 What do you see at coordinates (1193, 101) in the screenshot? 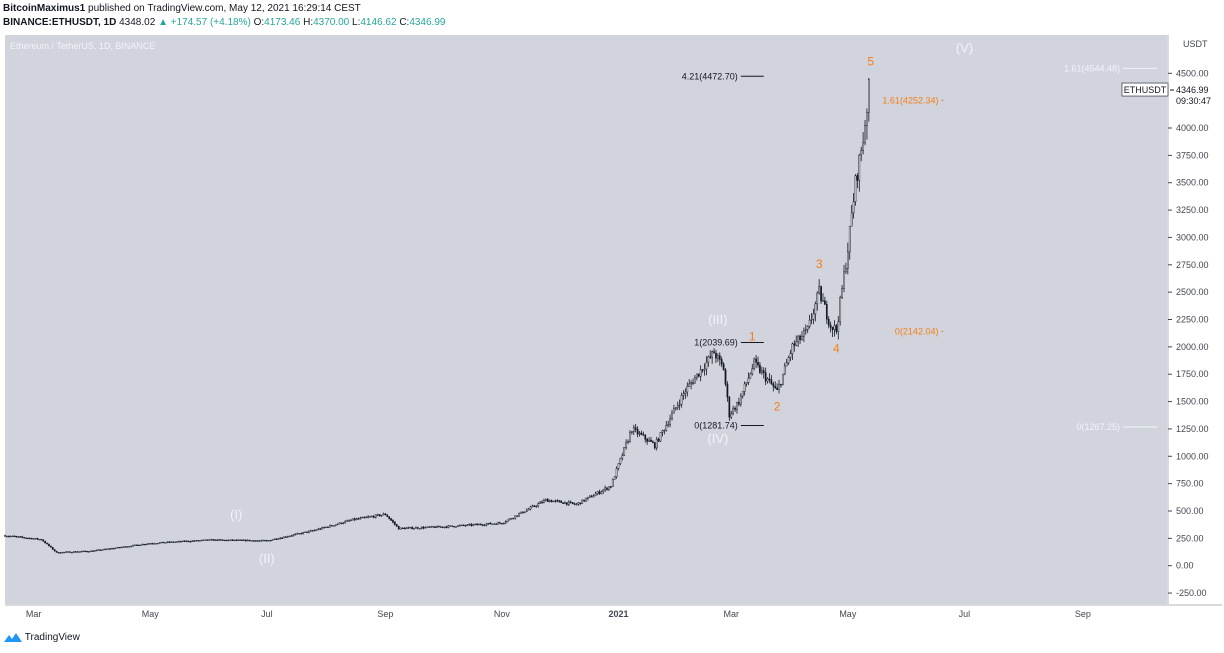
I see `countdown-timer: 09:30:47` at bounding box center [1193, 101].